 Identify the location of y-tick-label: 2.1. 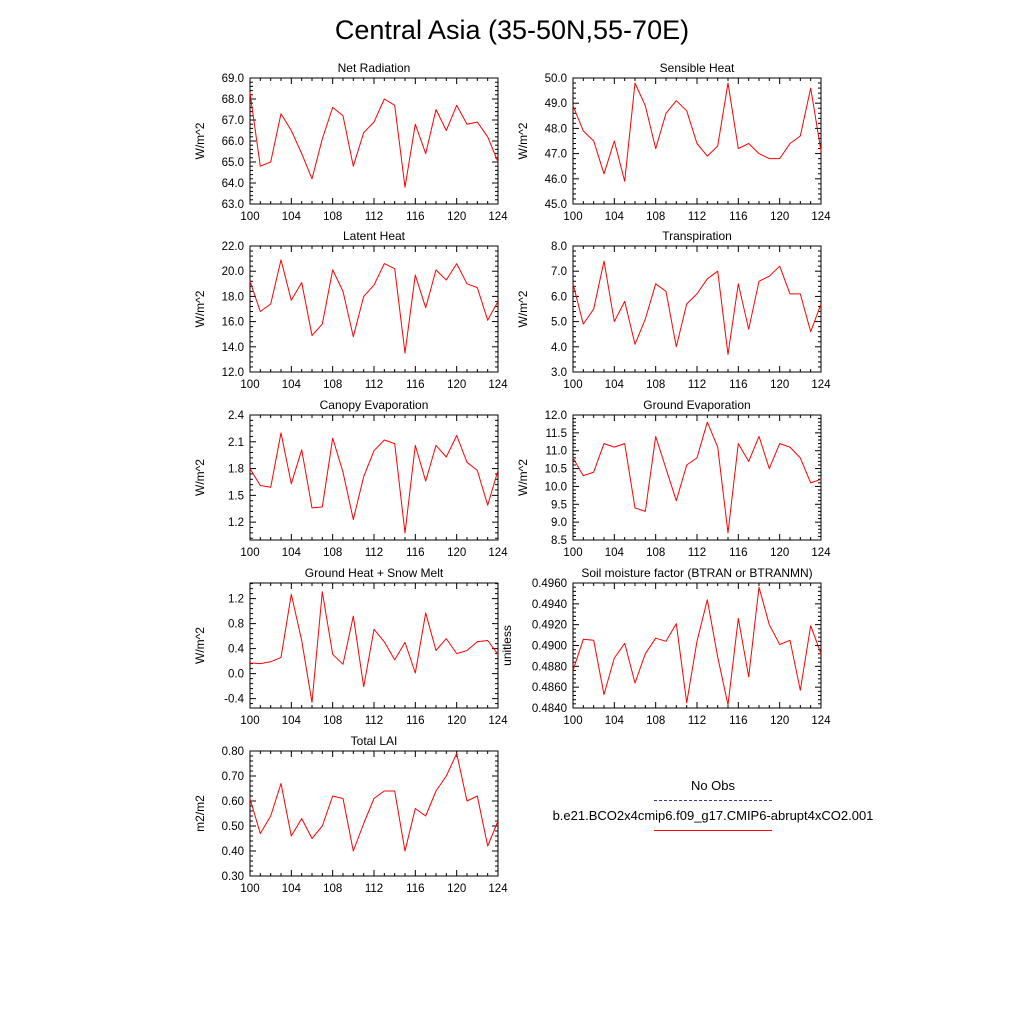
(236, 443).